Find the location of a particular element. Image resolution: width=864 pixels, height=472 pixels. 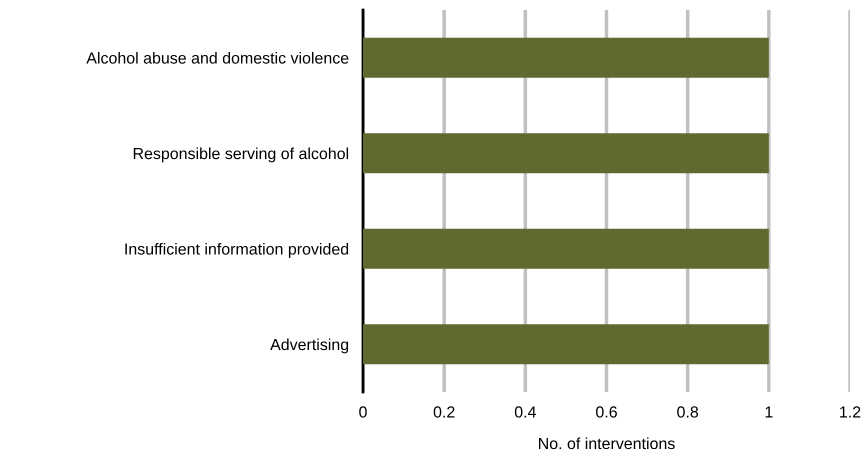

y-tick-label: Alcohol abuse and domestic violence is located at coordinates (217, 58).